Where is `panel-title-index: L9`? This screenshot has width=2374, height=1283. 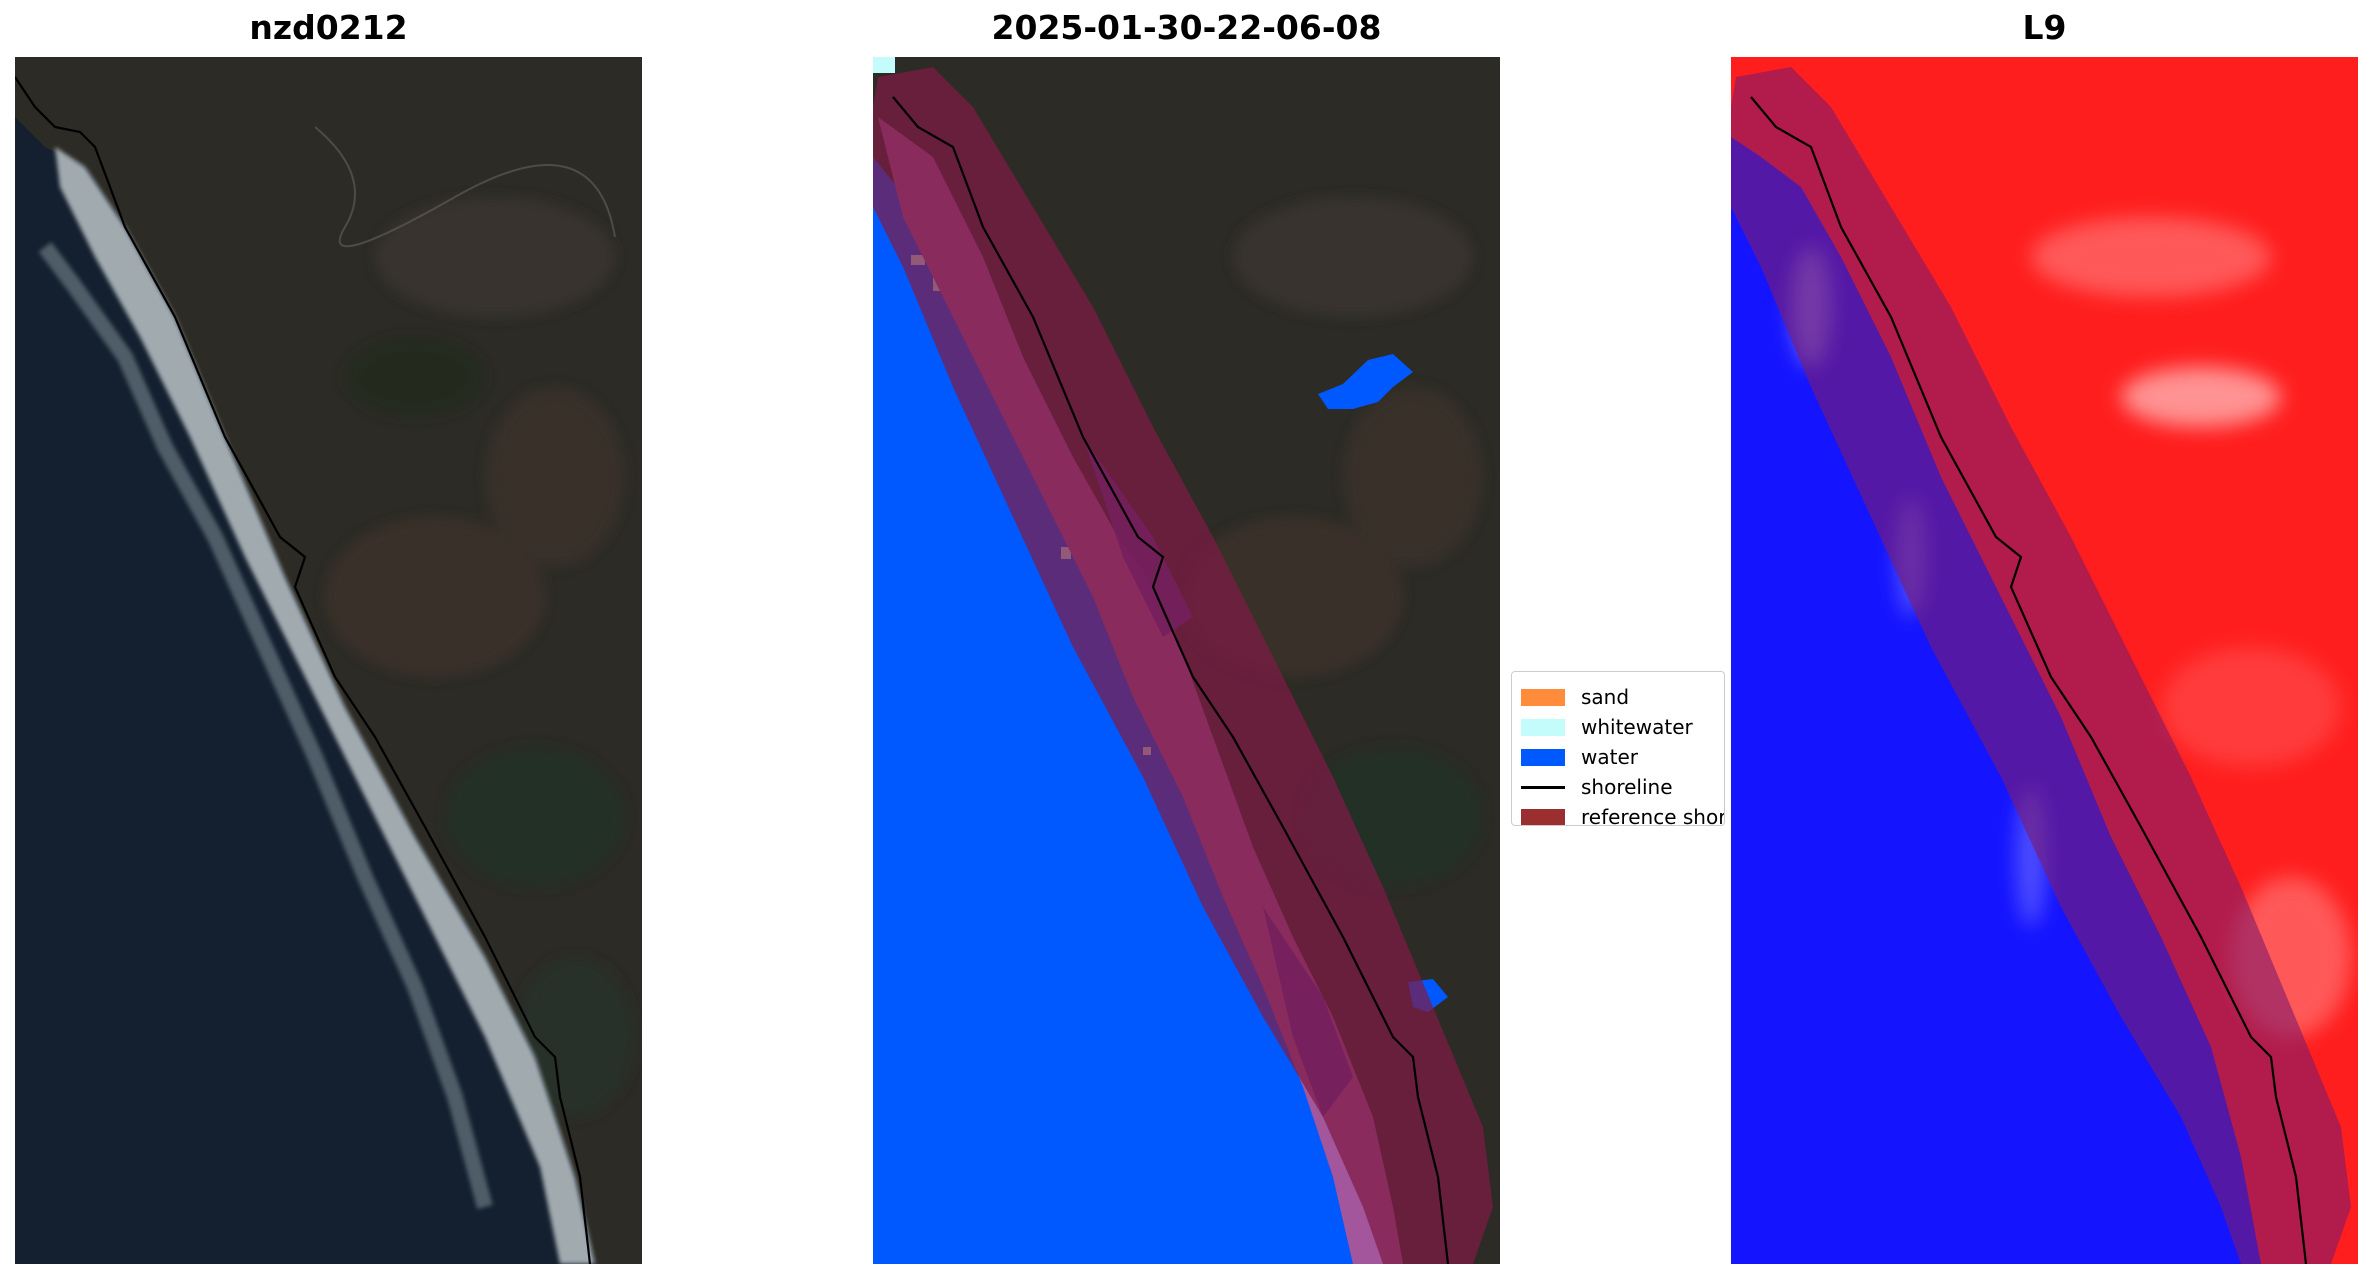 panel-title-index: L9 is located at coordinates (2044, 27).